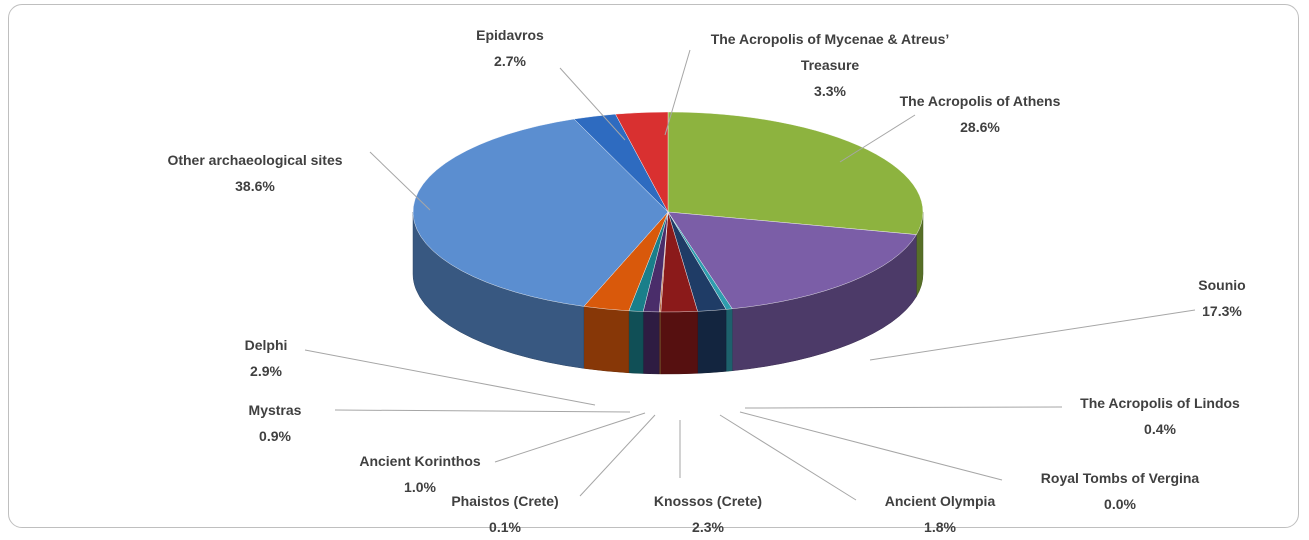 The height and width of the screenshot is (540, 1309). I want to click on category-label: Phaistos (Crete), so click(505, 501).